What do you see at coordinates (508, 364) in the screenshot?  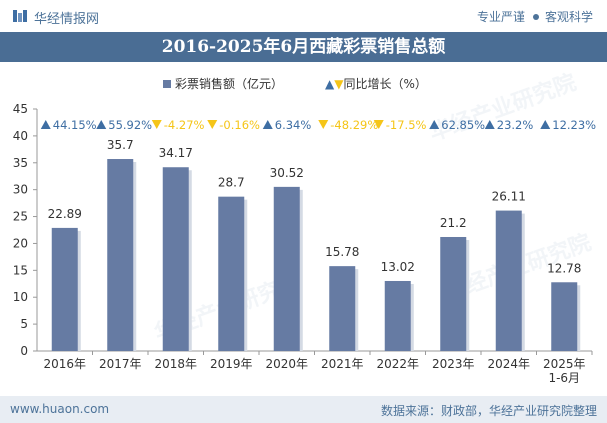 I see `x-category-label: 2024年` at bounding box center [508, 364].